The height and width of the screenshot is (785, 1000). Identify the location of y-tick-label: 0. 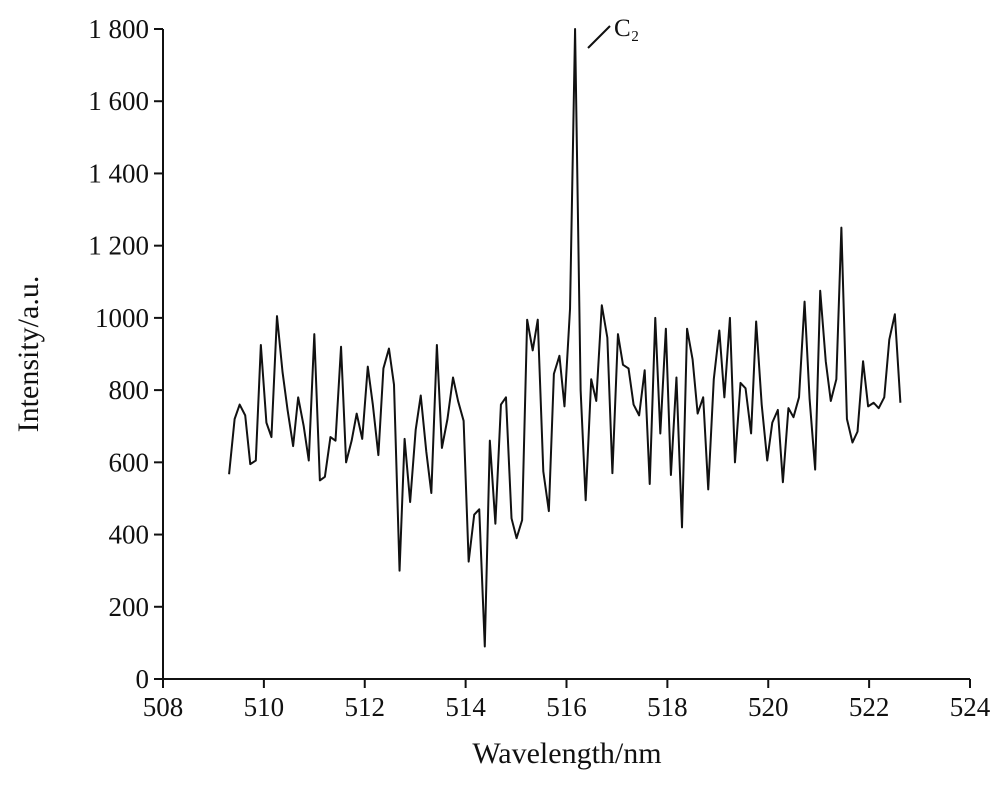
(143, 679).